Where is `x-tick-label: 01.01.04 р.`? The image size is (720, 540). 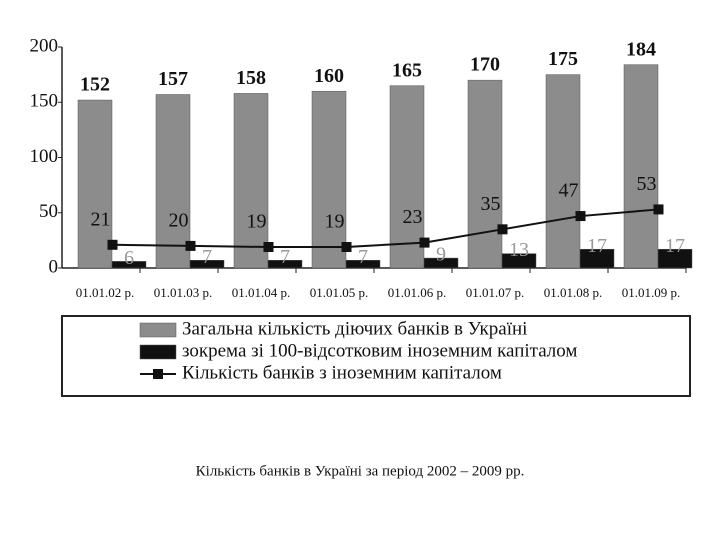 x-tick-label: 01.01.04 р. is located at coordinates (261, 292).